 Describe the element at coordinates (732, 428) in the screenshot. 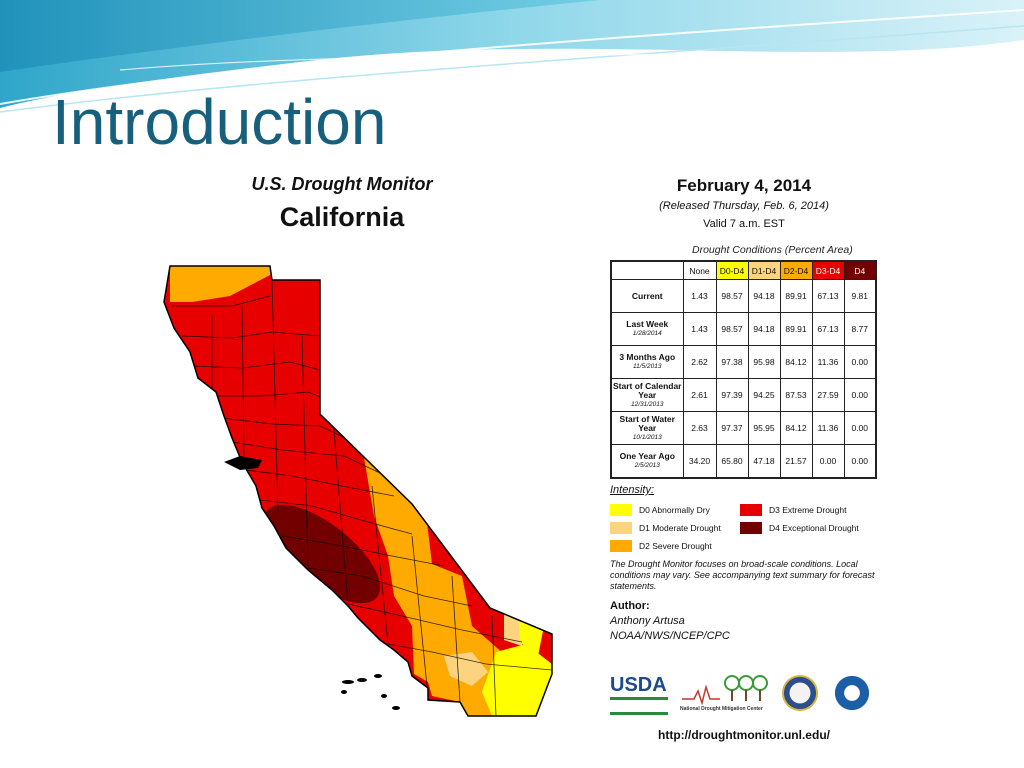

I see `table-cell: 97.37` at that location.